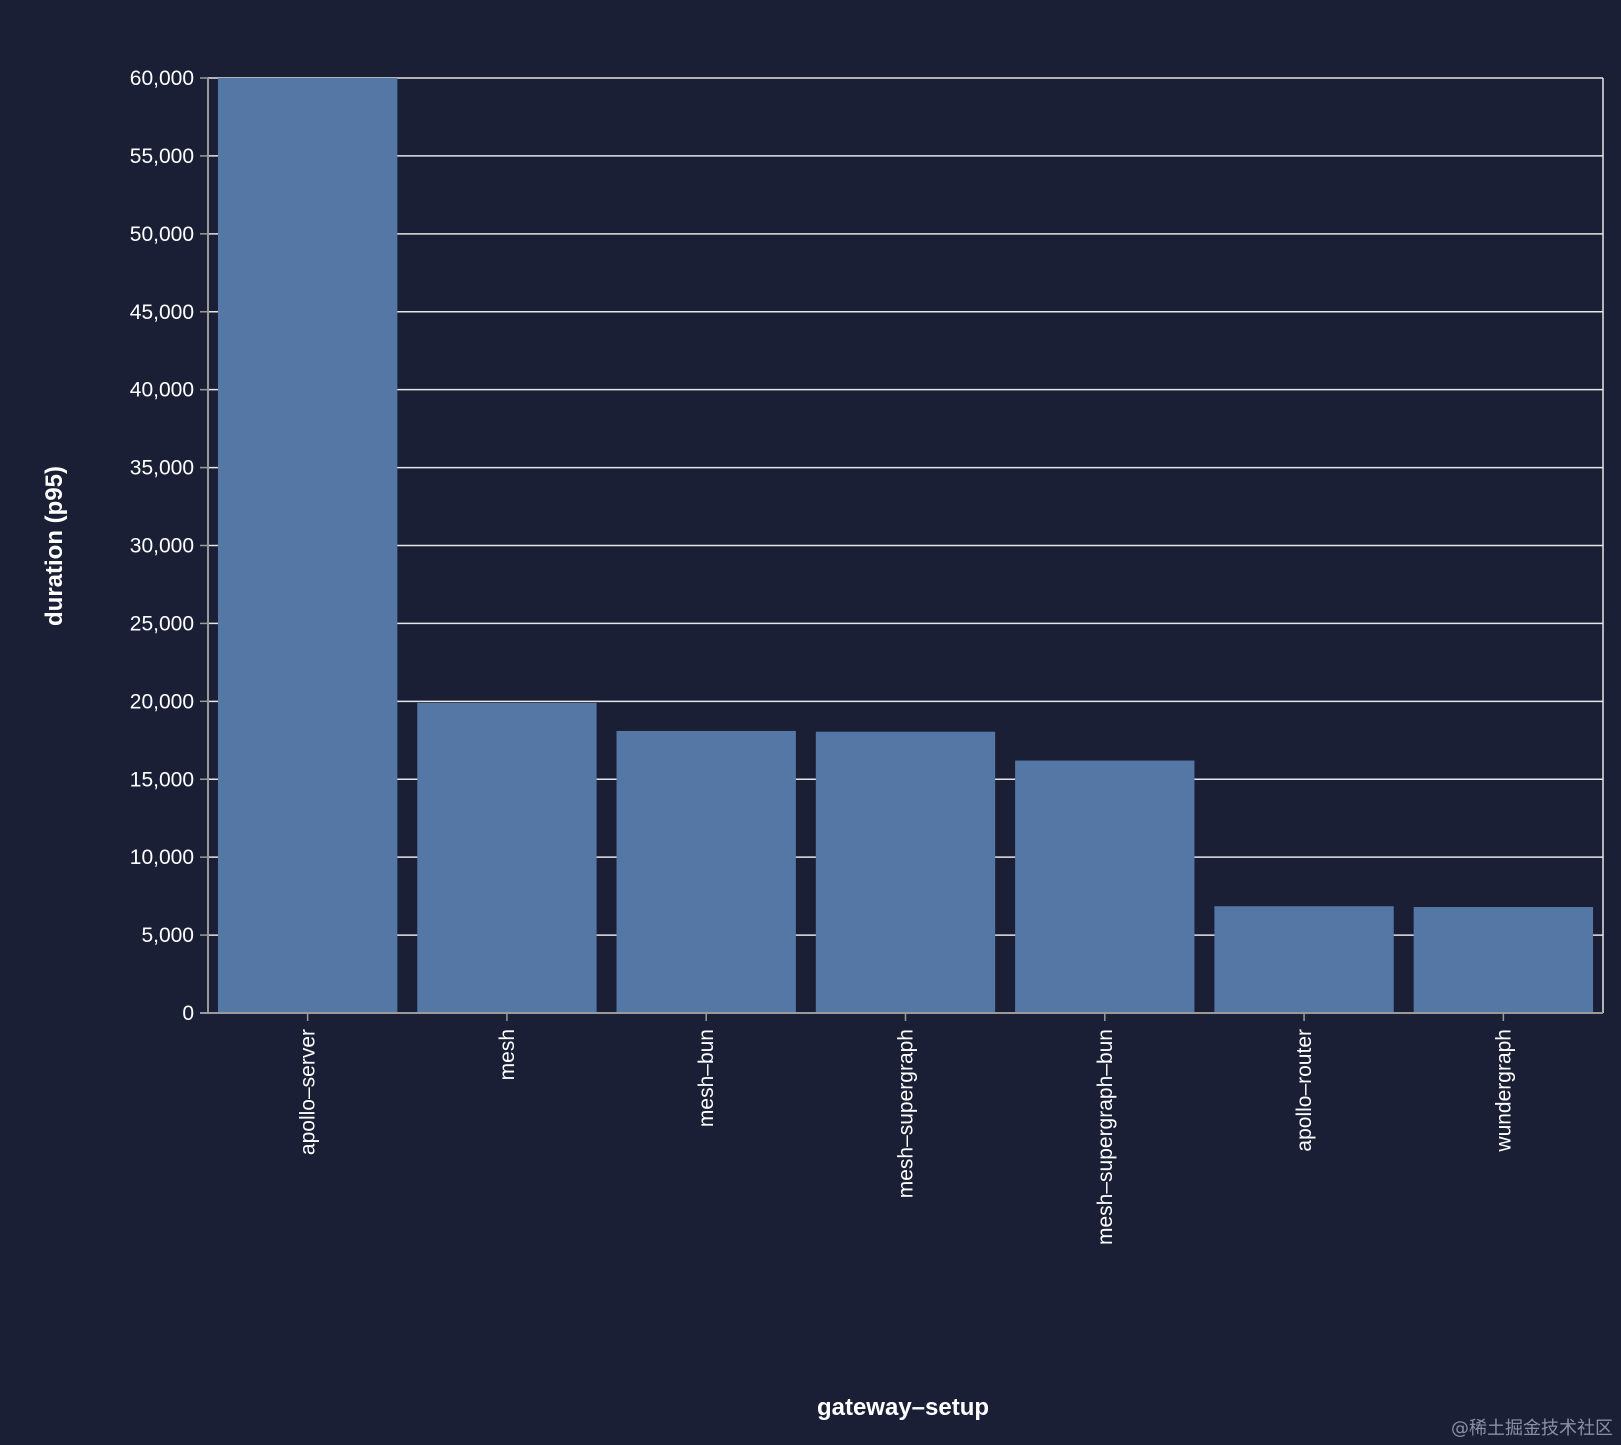 The height and width of the screenshot is (1445, 1621). Describe the element at coordinates (706, 1078) in the screenshot. I see `x-tick-label: mesh–bun` at that location.